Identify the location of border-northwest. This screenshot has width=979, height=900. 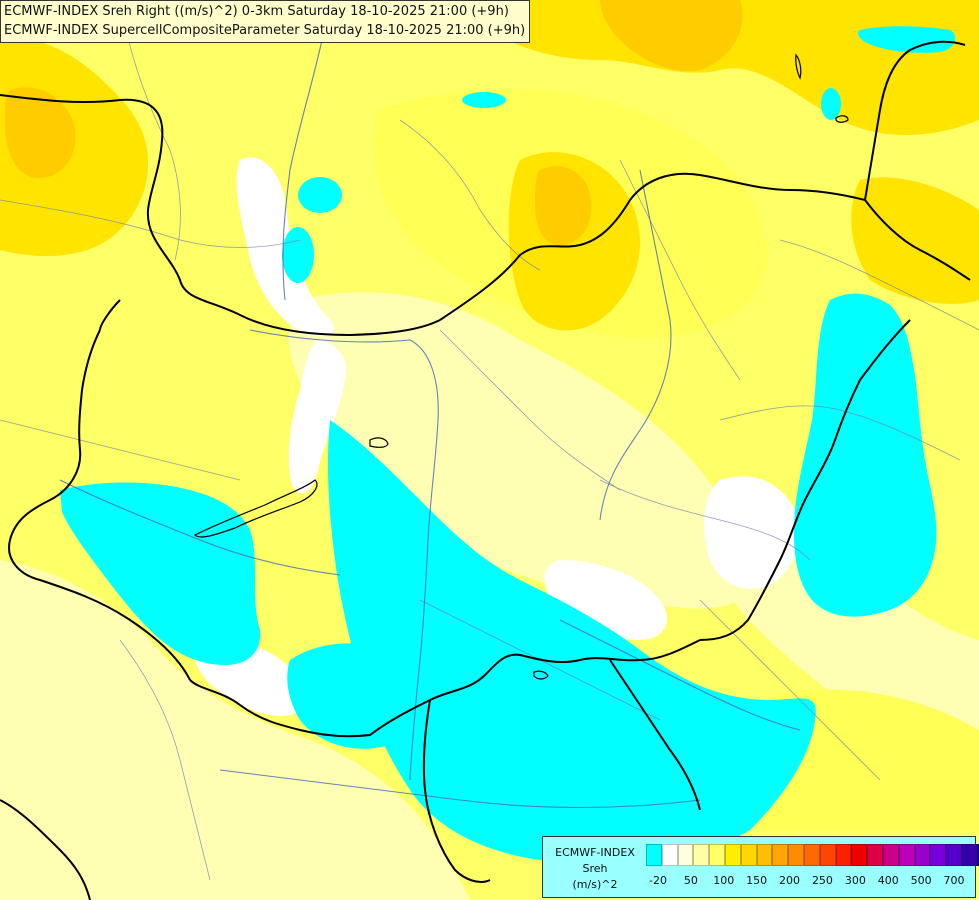
(220, 215).